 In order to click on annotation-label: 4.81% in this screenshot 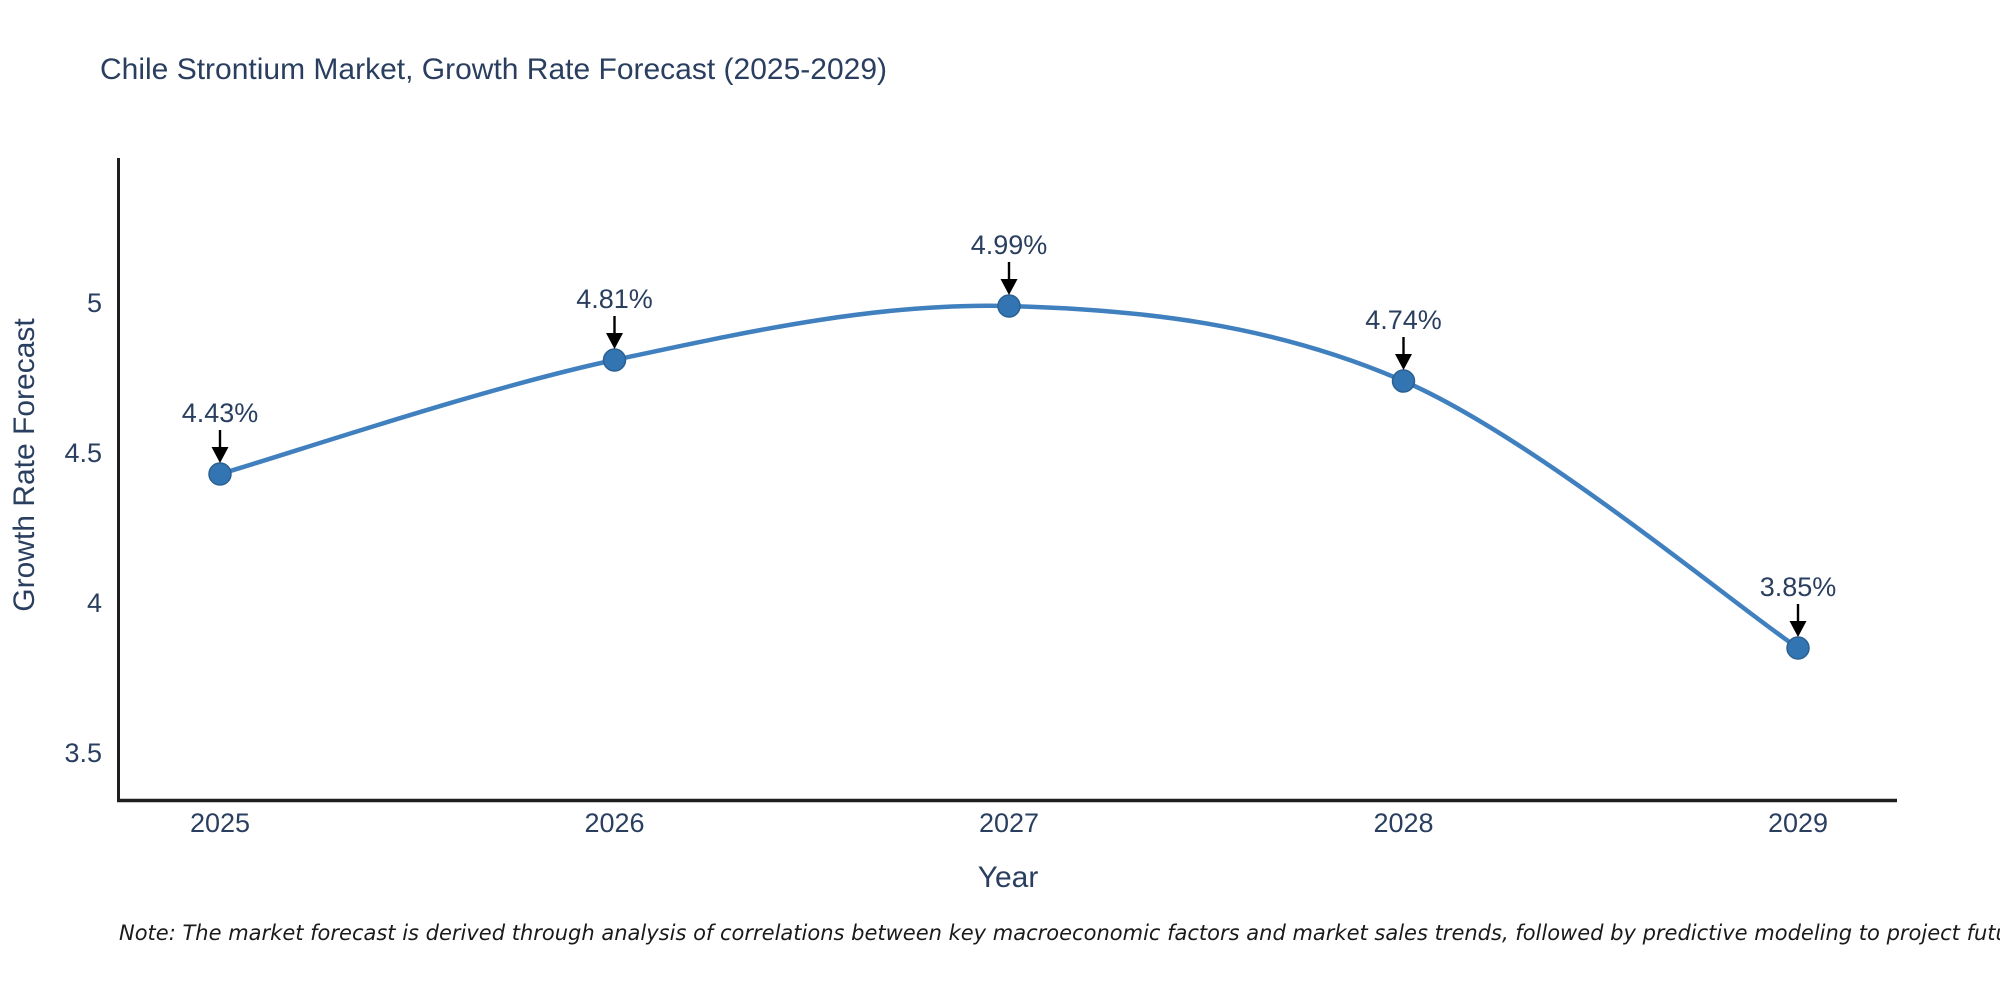, I will do `click(614, 299)`.